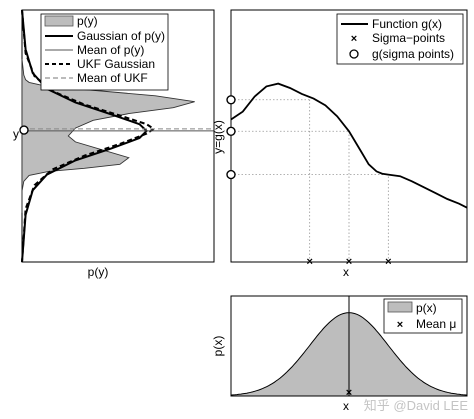 The image size is (474, 419). What do you see at coordinates (346, 272) in the screenshot?
I see `top-right-xlabel: x` at bounding box center [346, 272].